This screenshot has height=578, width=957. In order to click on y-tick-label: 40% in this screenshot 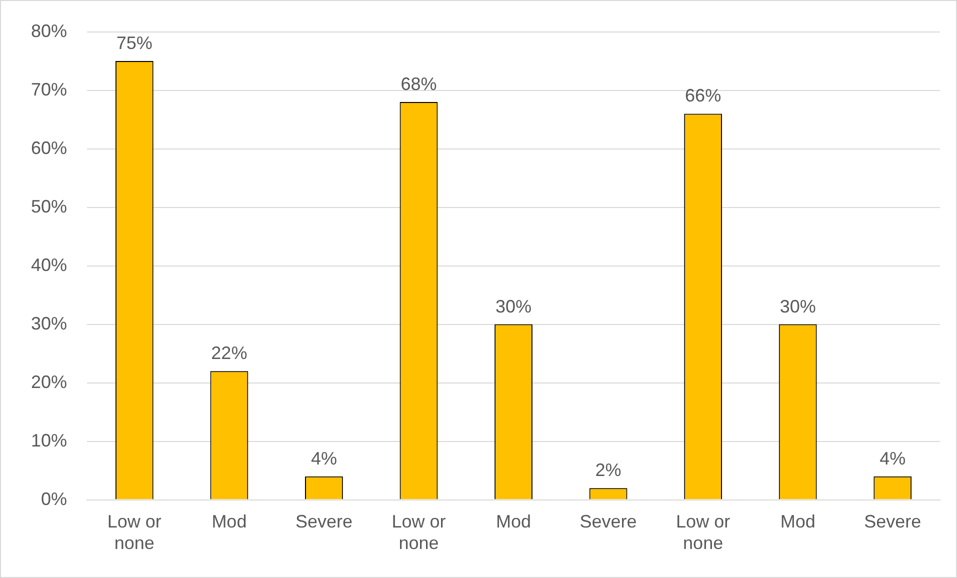, I will do `click(49, 264)`.